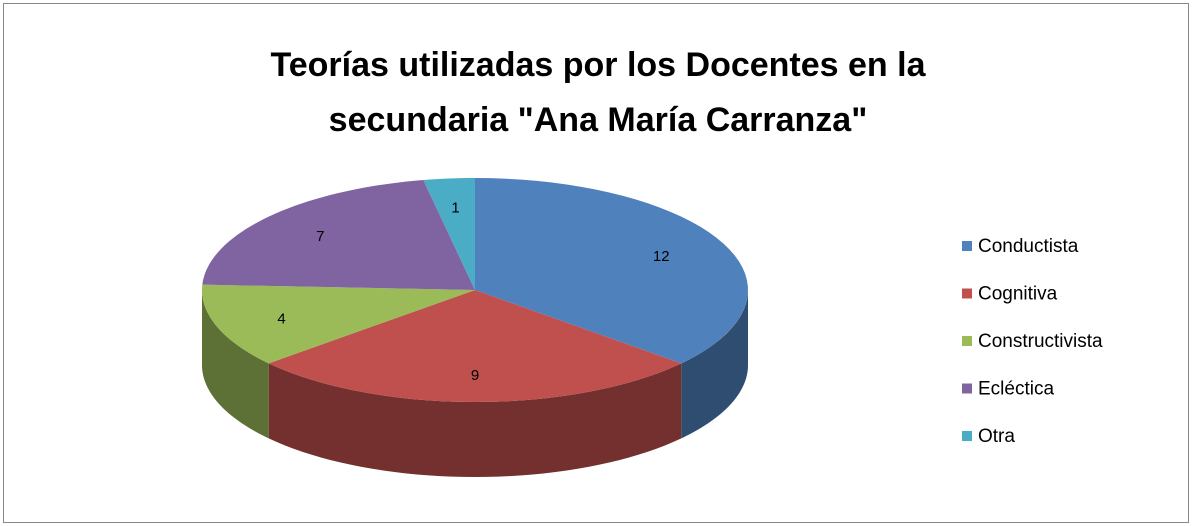  What do you see at coordinates (1028, 246) in the screenshot?
I see `legend-label: Conductista` at bounding box center [1028, 246].